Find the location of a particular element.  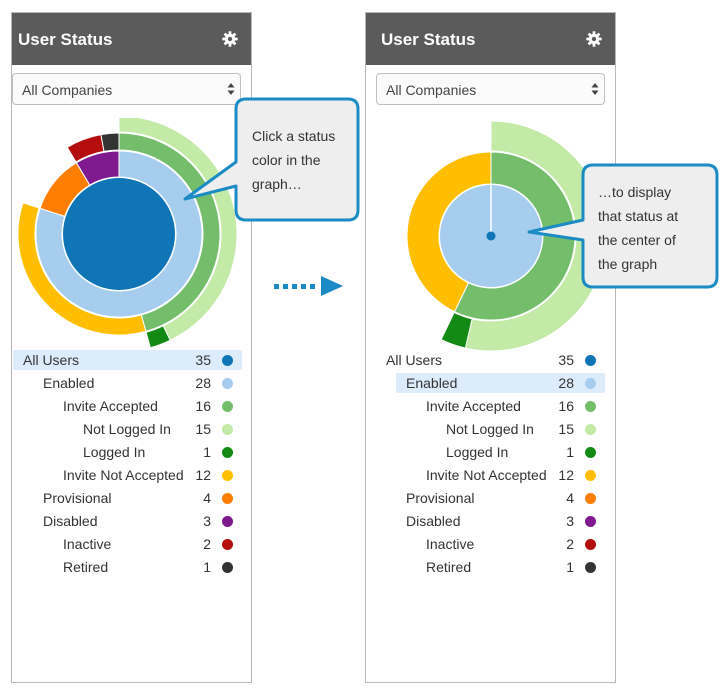

segment-enabled is located at coordinates (119, 234).